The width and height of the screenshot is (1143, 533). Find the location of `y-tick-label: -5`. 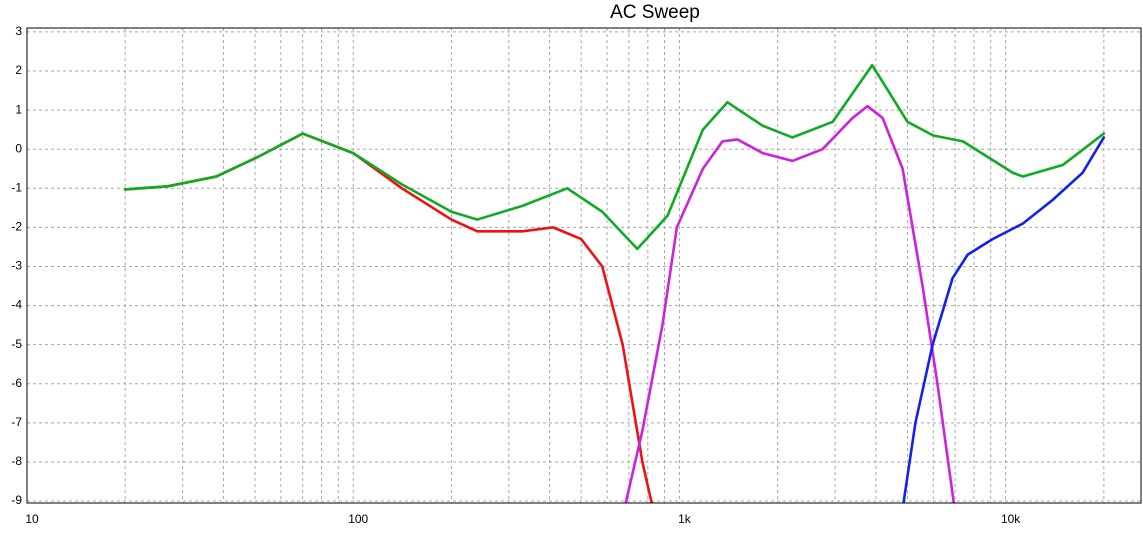

y-tick-label: -5 is located at coordinates (16, 344).